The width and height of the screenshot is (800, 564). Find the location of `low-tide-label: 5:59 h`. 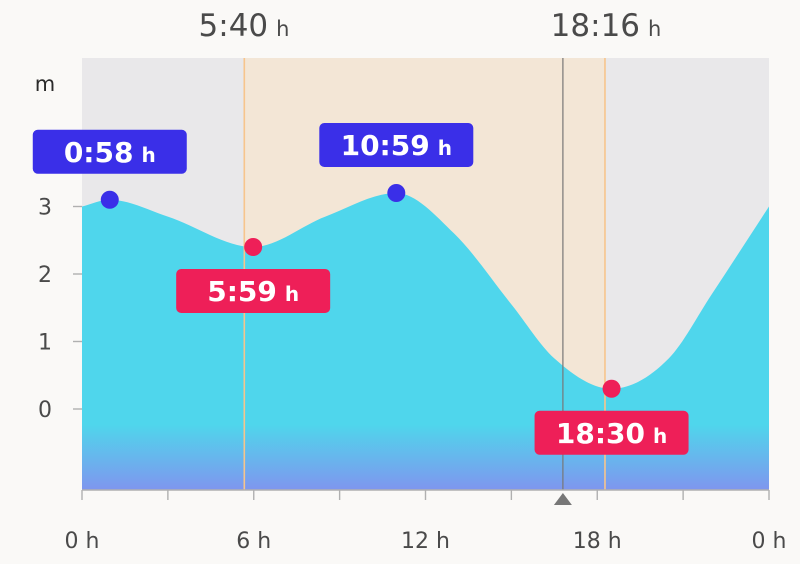

low-tide-label: 5:59 h is located at coordinates (253, 291).